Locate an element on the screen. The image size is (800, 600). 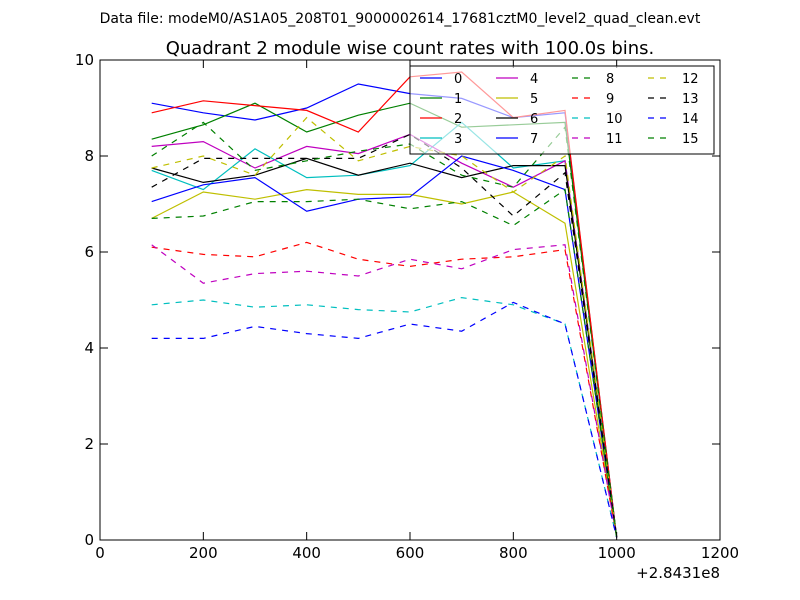
legend-label-8: 8 is located at coordinates (610, 79).